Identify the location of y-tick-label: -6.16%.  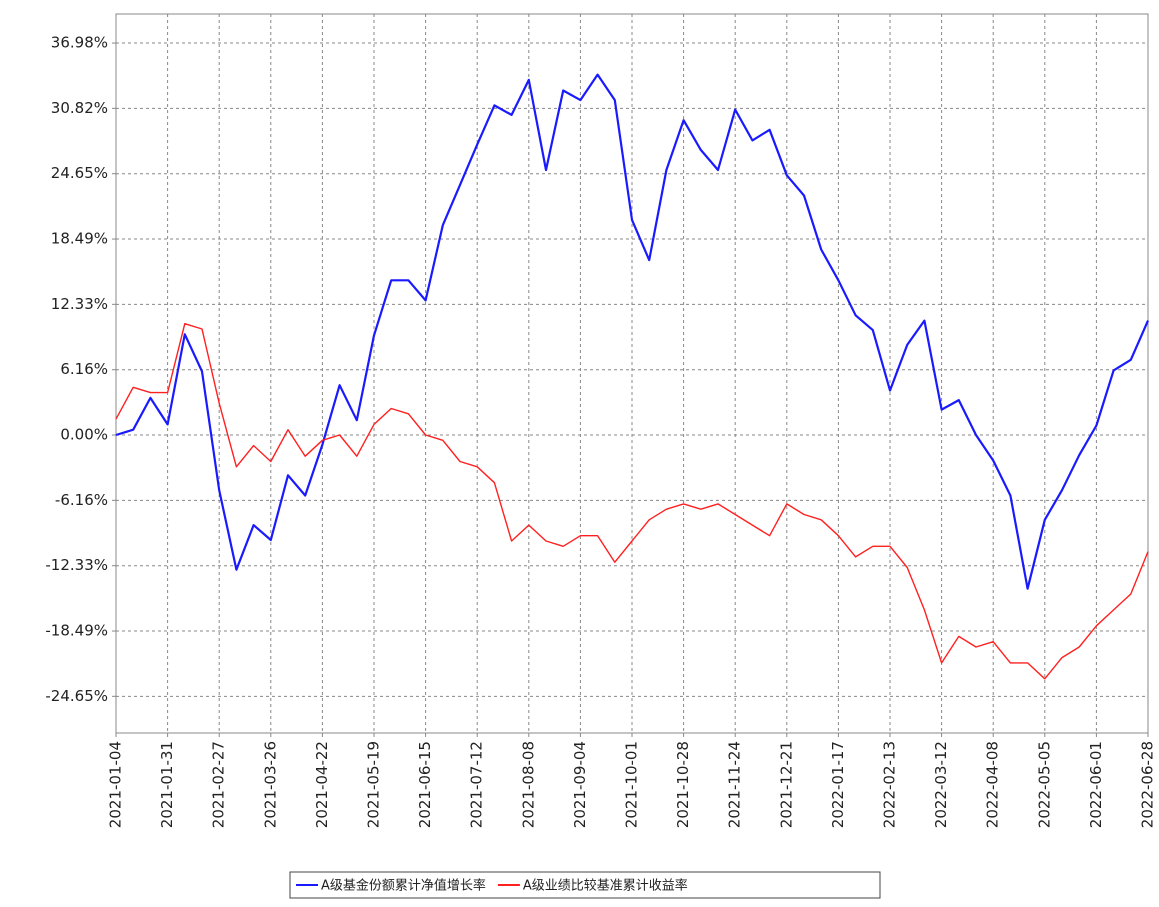
(81, 500).